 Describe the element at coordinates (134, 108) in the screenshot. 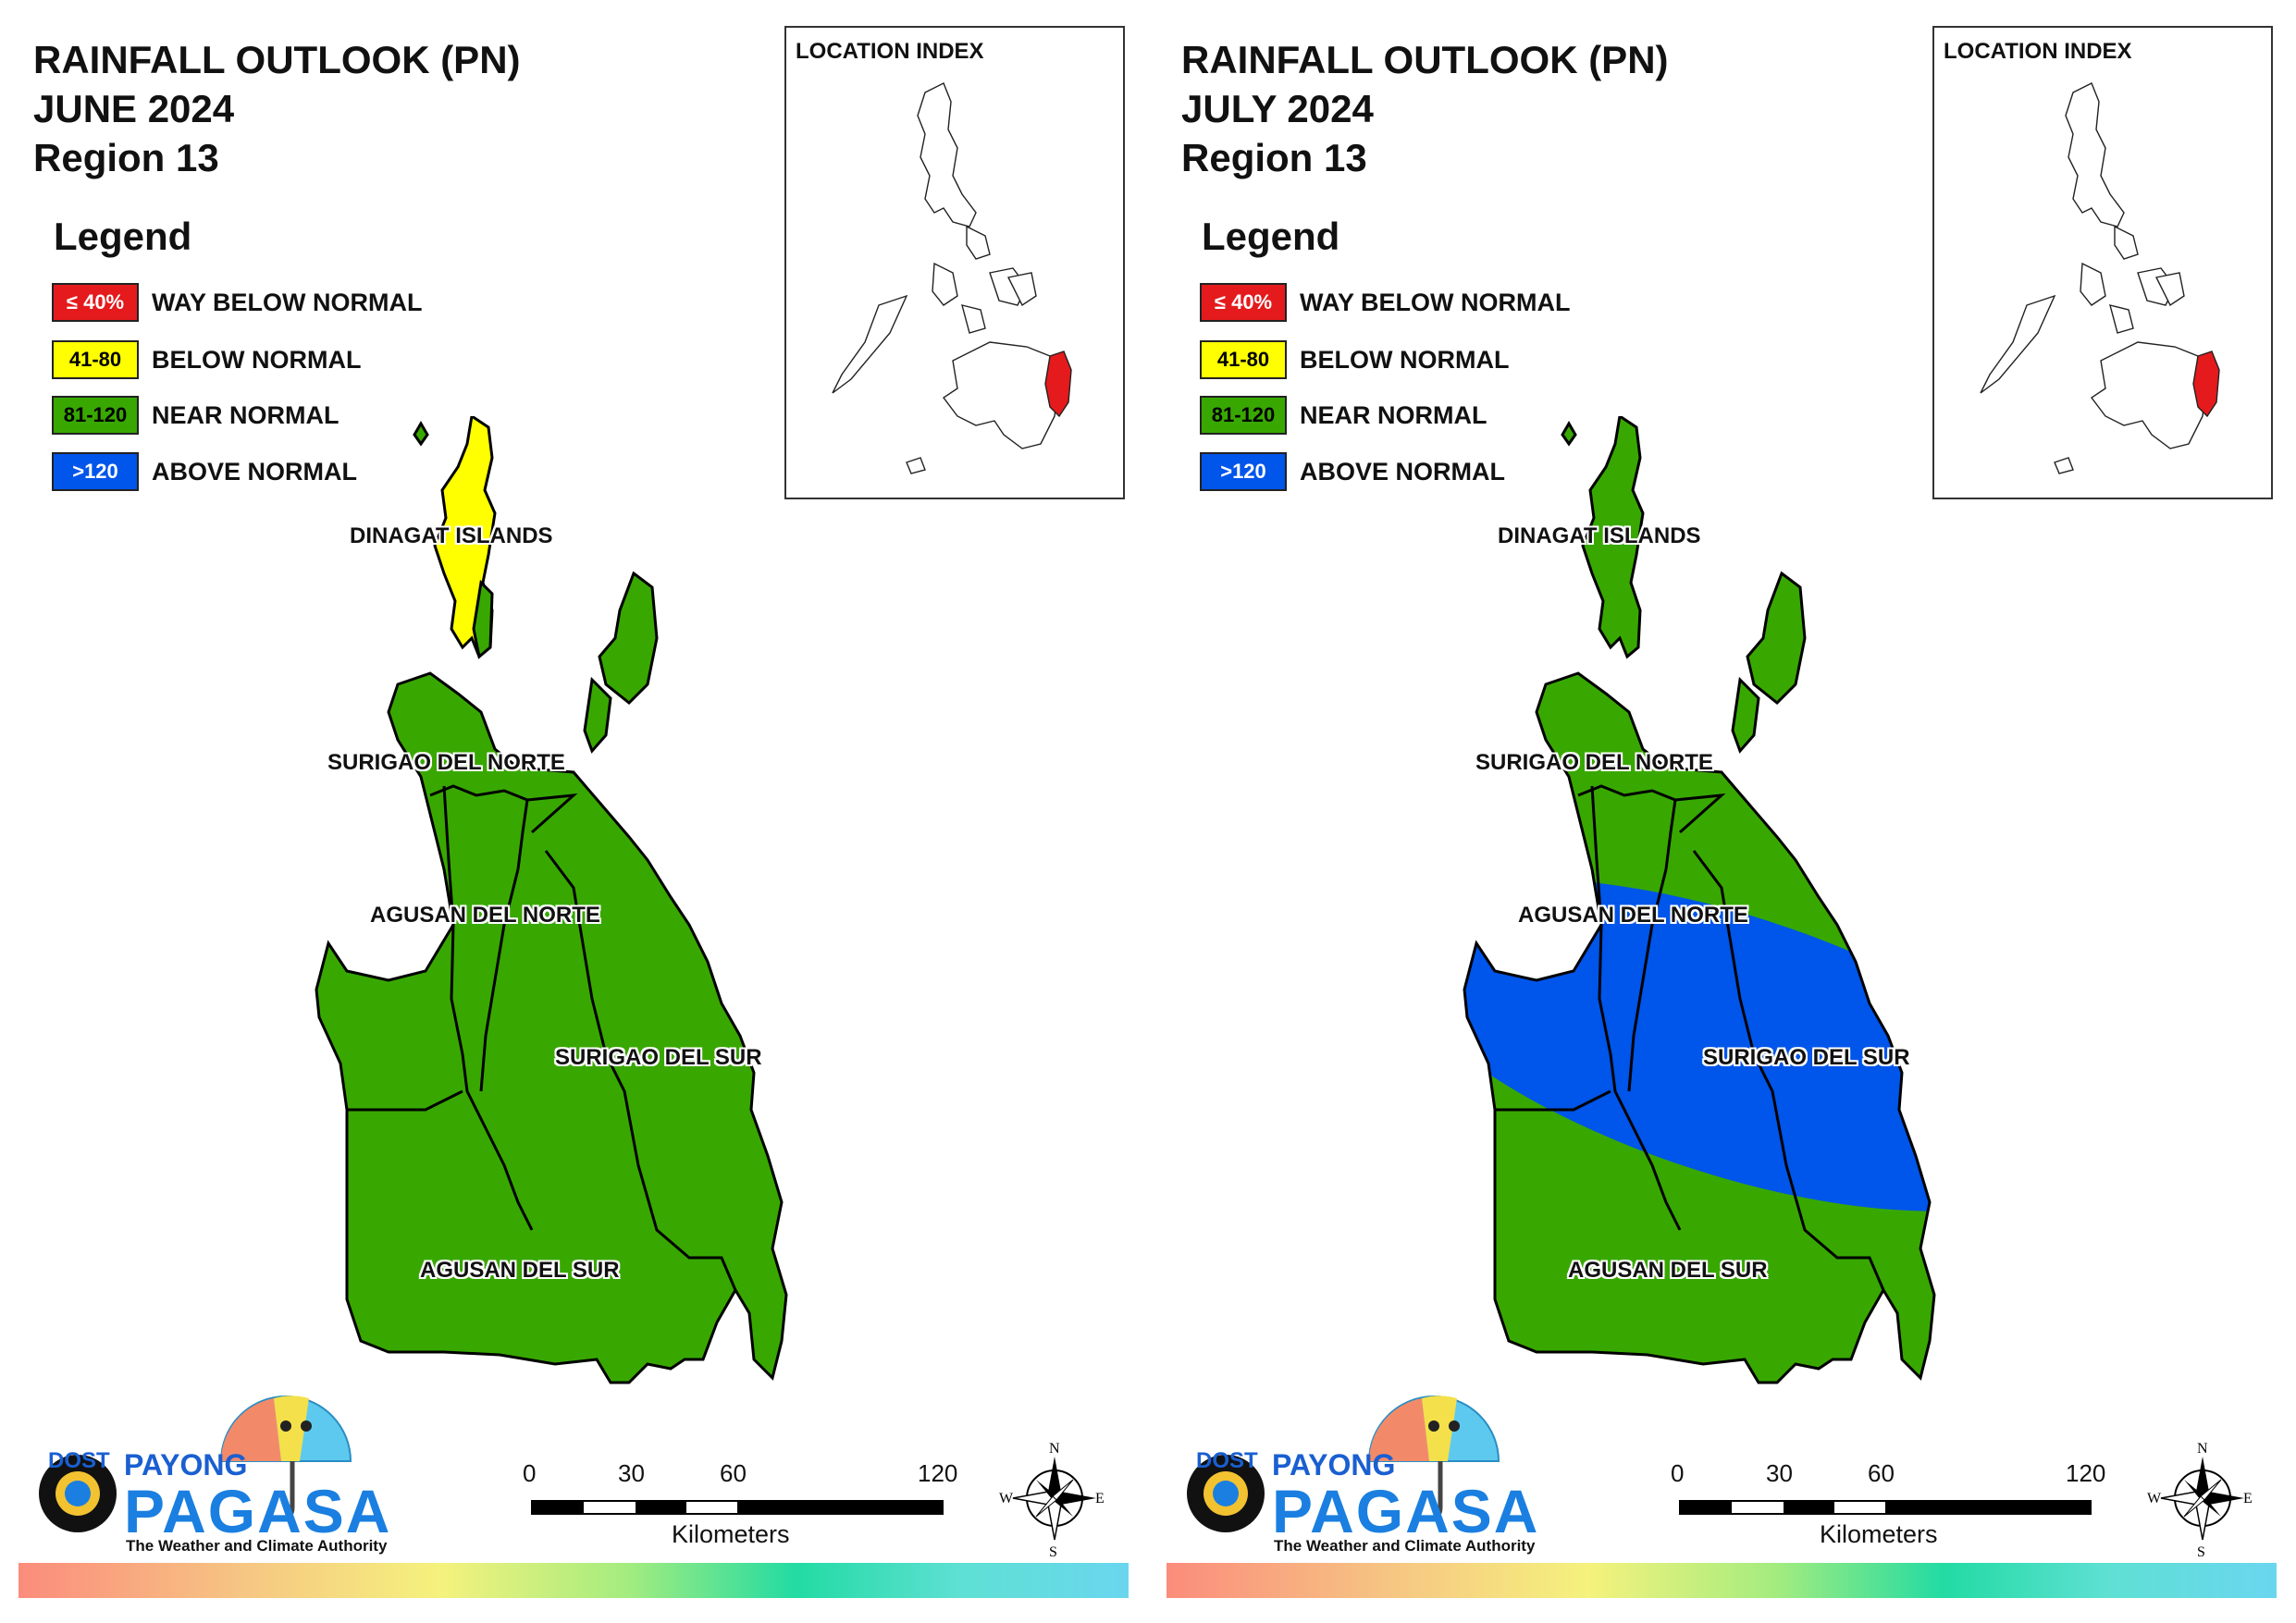

I see `title-line-2: JUNE 2024` at that location.